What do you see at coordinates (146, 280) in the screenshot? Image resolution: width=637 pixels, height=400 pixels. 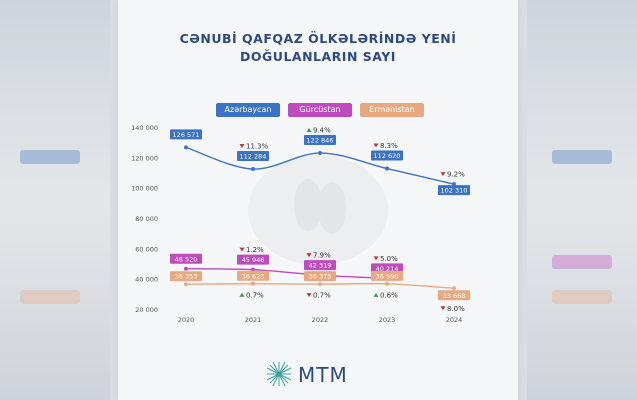 I see `y-tick-label: 40 000` at bounding box center [146, 280].